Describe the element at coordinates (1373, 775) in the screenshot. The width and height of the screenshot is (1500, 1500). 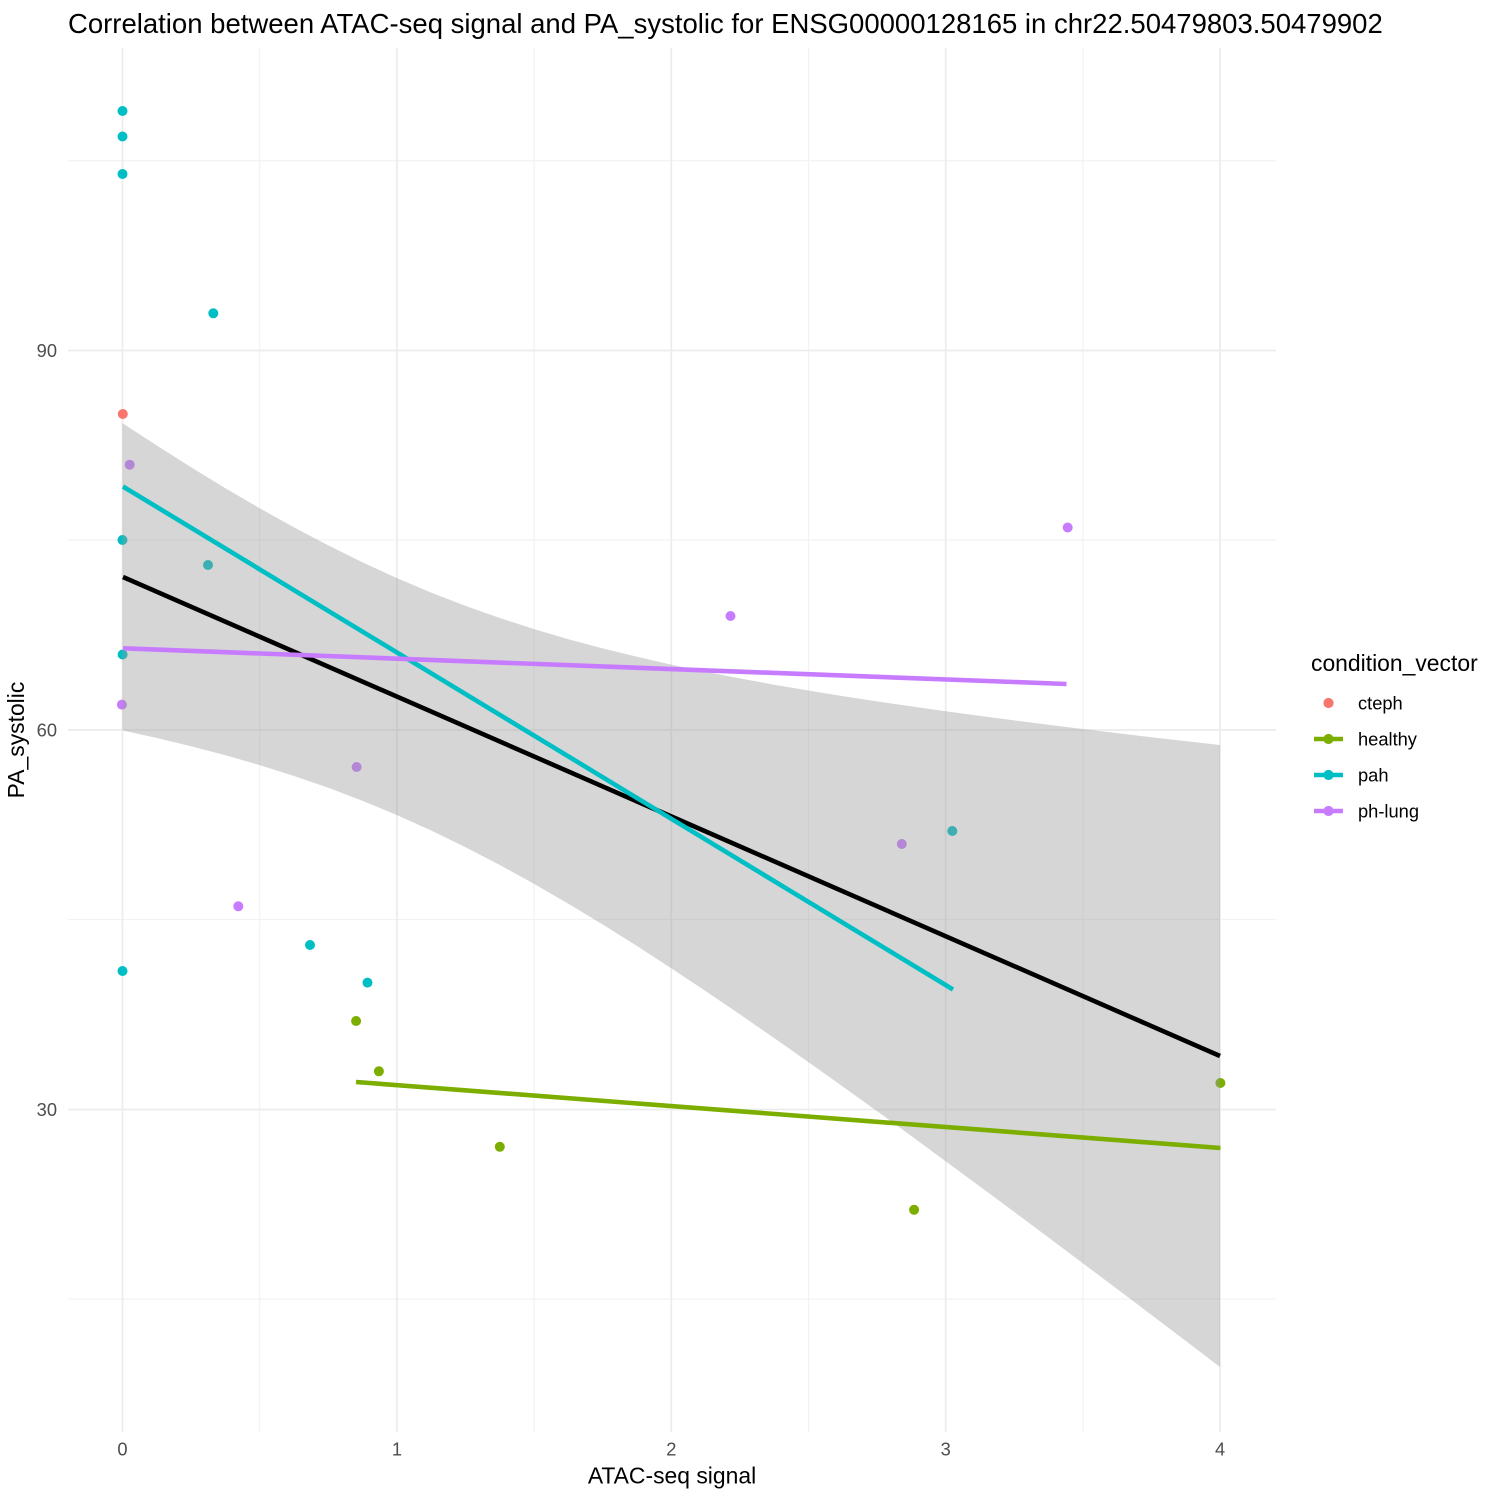
I see `svg-text: pah` at that location.